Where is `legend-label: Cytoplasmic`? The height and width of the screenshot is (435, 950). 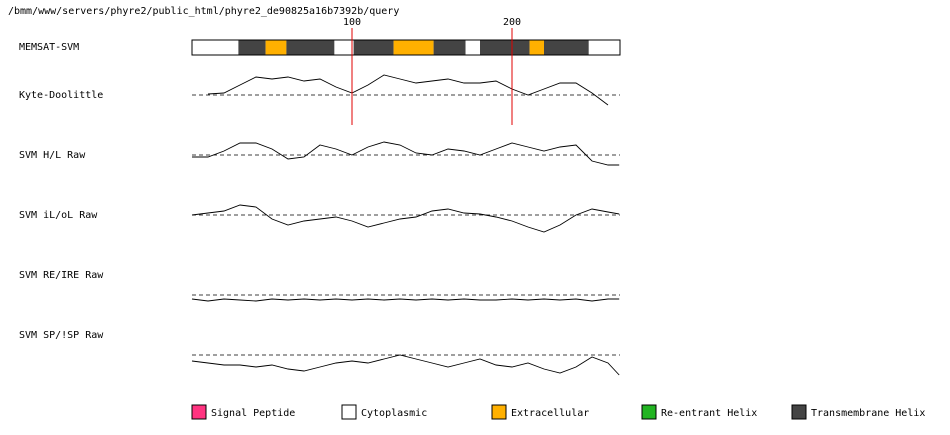
legend-label: Cytoplasmic is located at coordinates (394, 413).